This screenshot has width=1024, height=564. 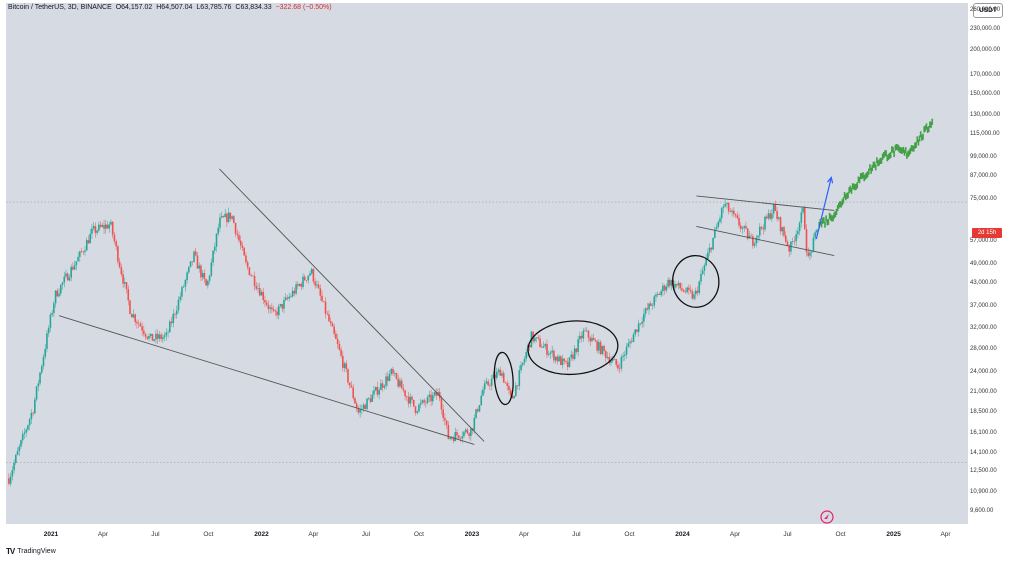 I want to click on current-price-badge: 2d 15h, so click(x=987, y=233).